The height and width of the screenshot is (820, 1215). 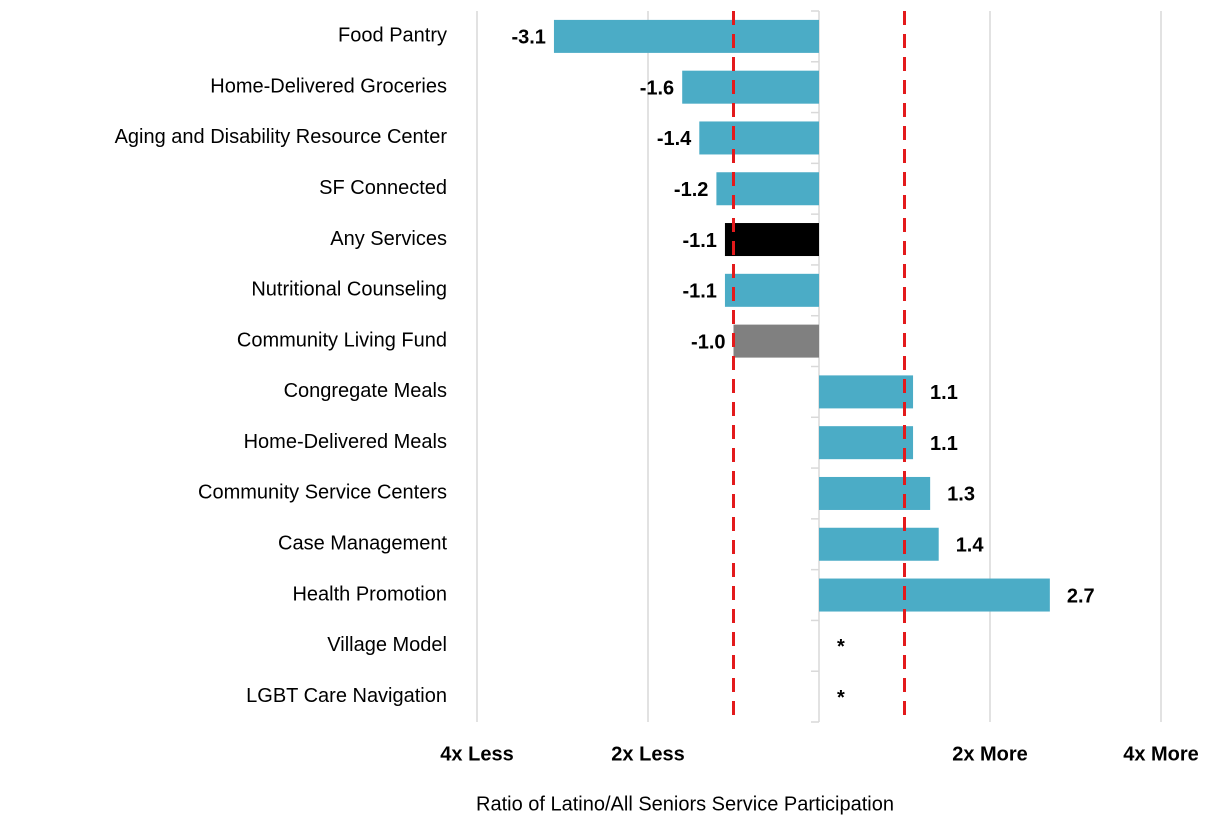 What do you see at coordinates (349, 290) in the screenshot?
I see `category-label: Nutritional Counseling` at bounding box center [349, 290].